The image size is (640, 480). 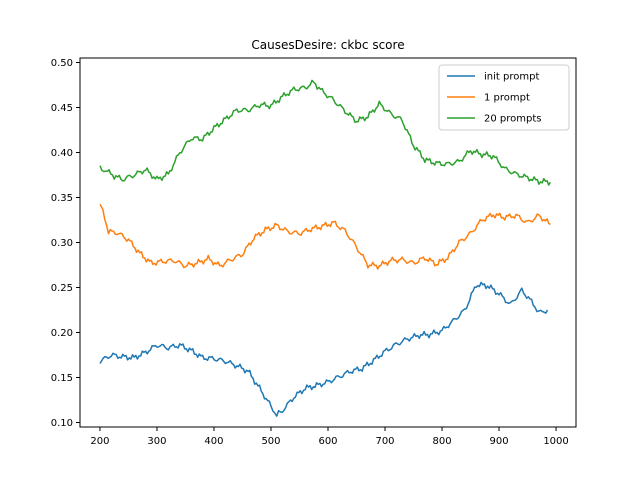 What do you see at coordinates (498, 441) in the screenshot?
I see `x-tick-label: 900` at bounding box center [498, 441].